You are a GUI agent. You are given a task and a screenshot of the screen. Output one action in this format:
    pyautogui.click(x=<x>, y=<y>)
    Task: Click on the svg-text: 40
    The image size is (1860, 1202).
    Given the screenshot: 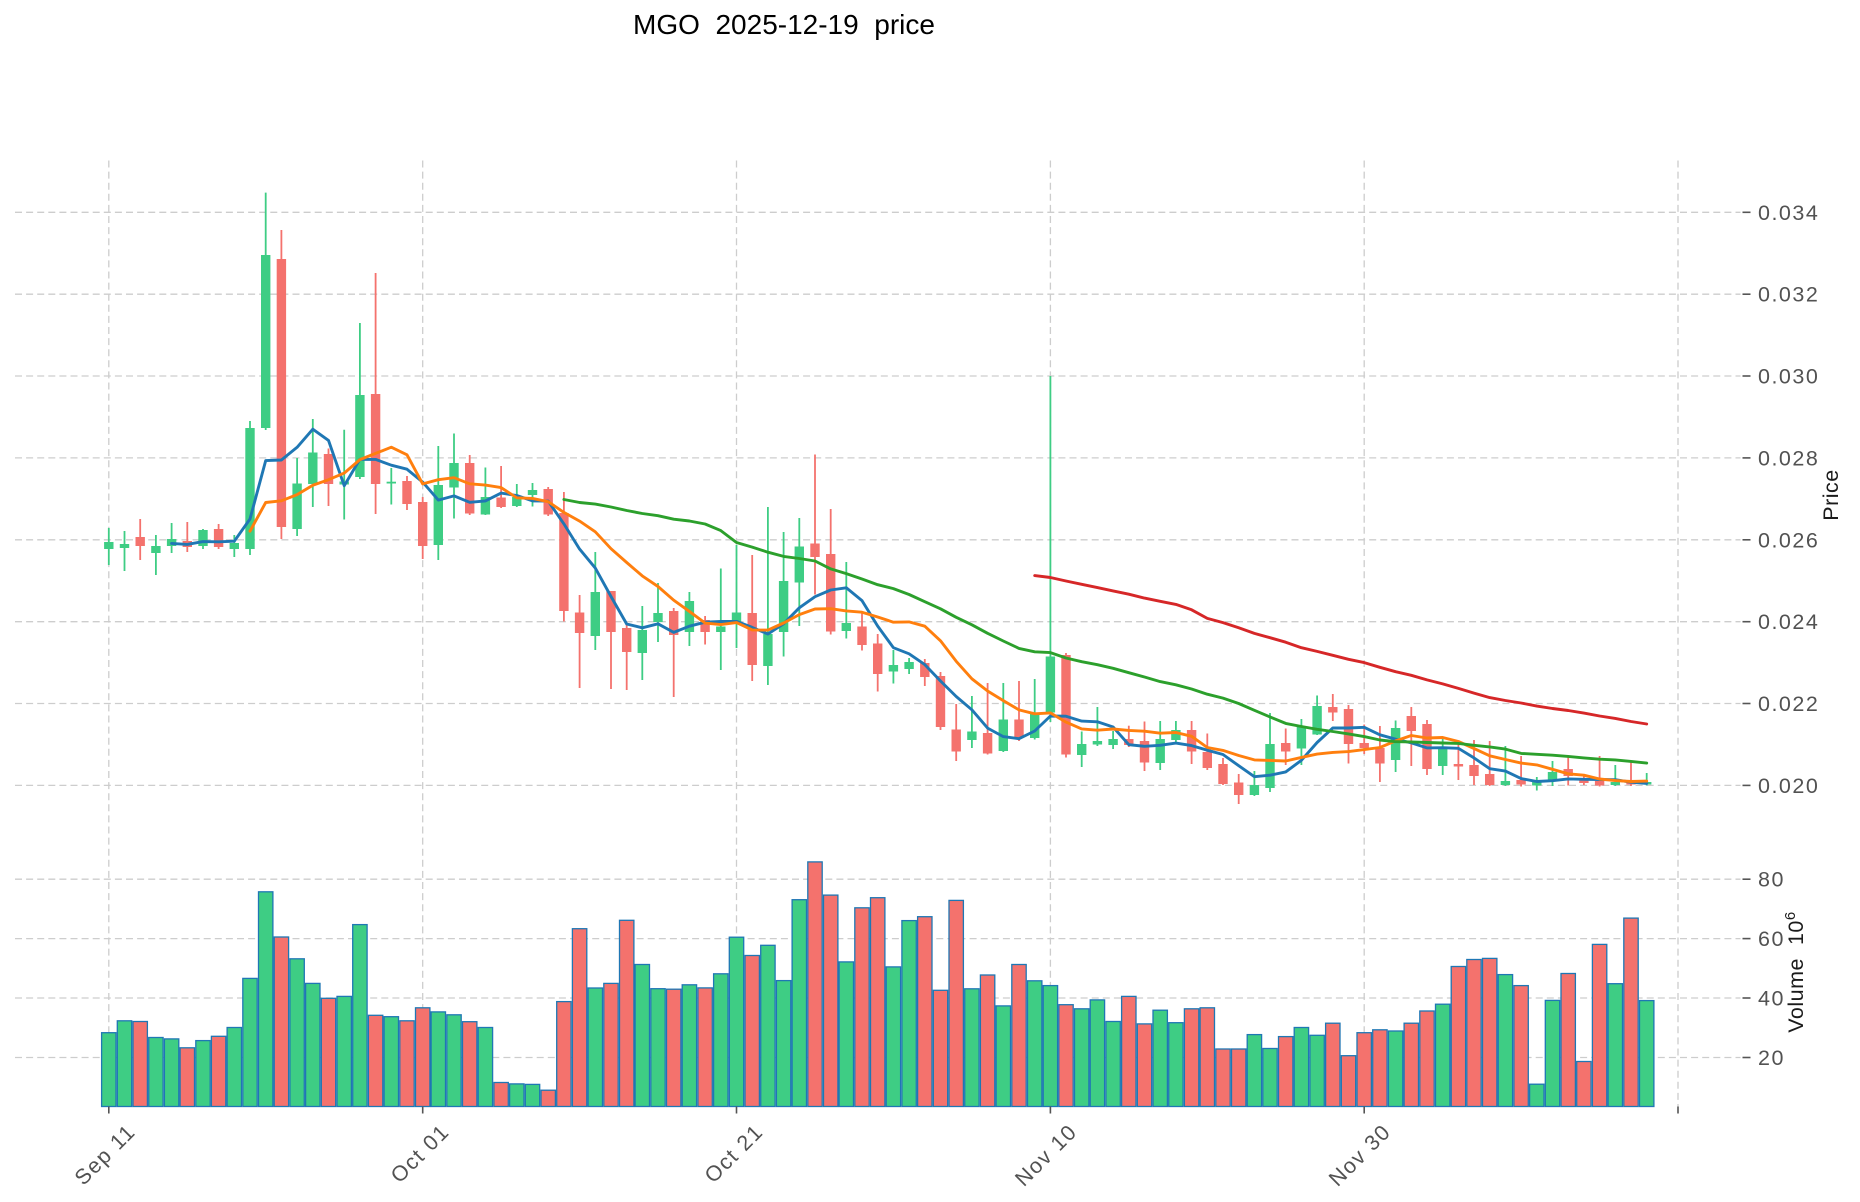 What is the action you would take?
    pyautogui.click(x=1771, y=999)
    